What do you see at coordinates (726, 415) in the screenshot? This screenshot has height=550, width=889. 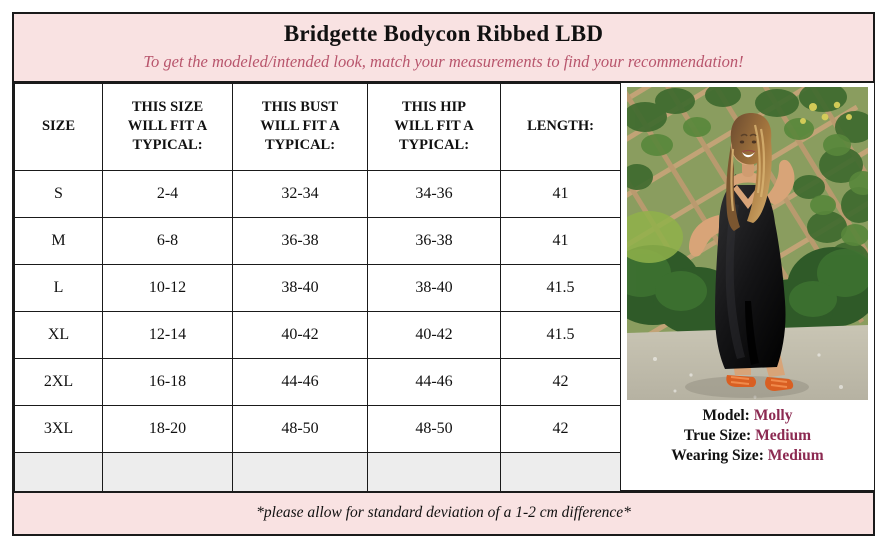 I see `model-label: Model:` at bounding box center [726, 415].